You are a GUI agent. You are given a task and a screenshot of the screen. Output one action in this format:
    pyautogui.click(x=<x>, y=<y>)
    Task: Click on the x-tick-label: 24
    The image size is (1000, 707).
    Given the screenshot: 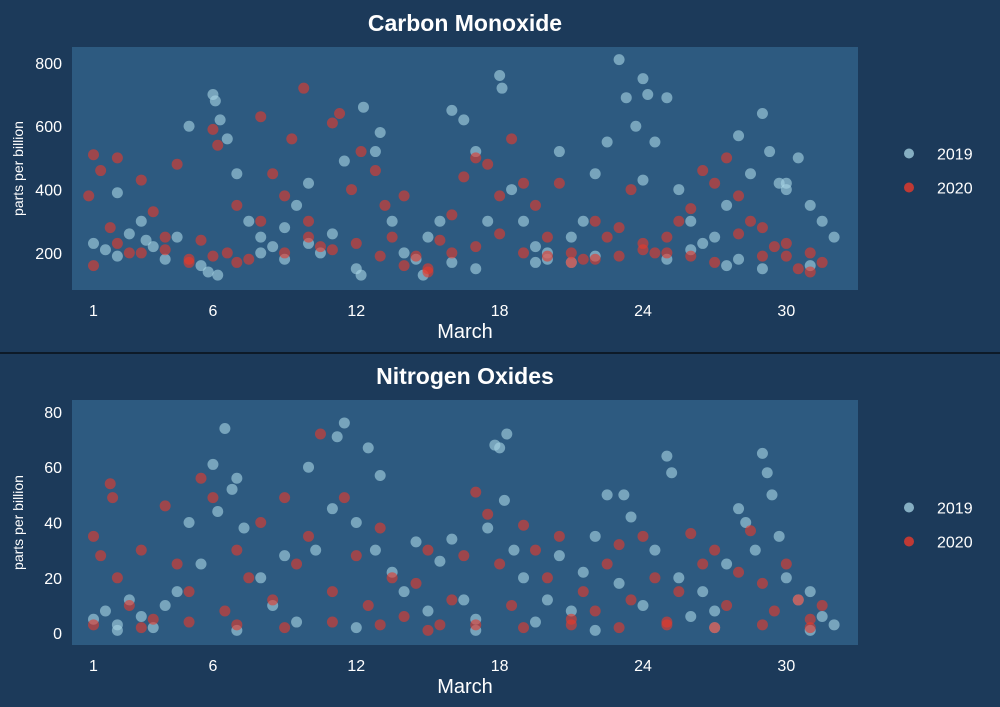 What is the action you would take?
    pyautogui.click(x=643, y=311)
    